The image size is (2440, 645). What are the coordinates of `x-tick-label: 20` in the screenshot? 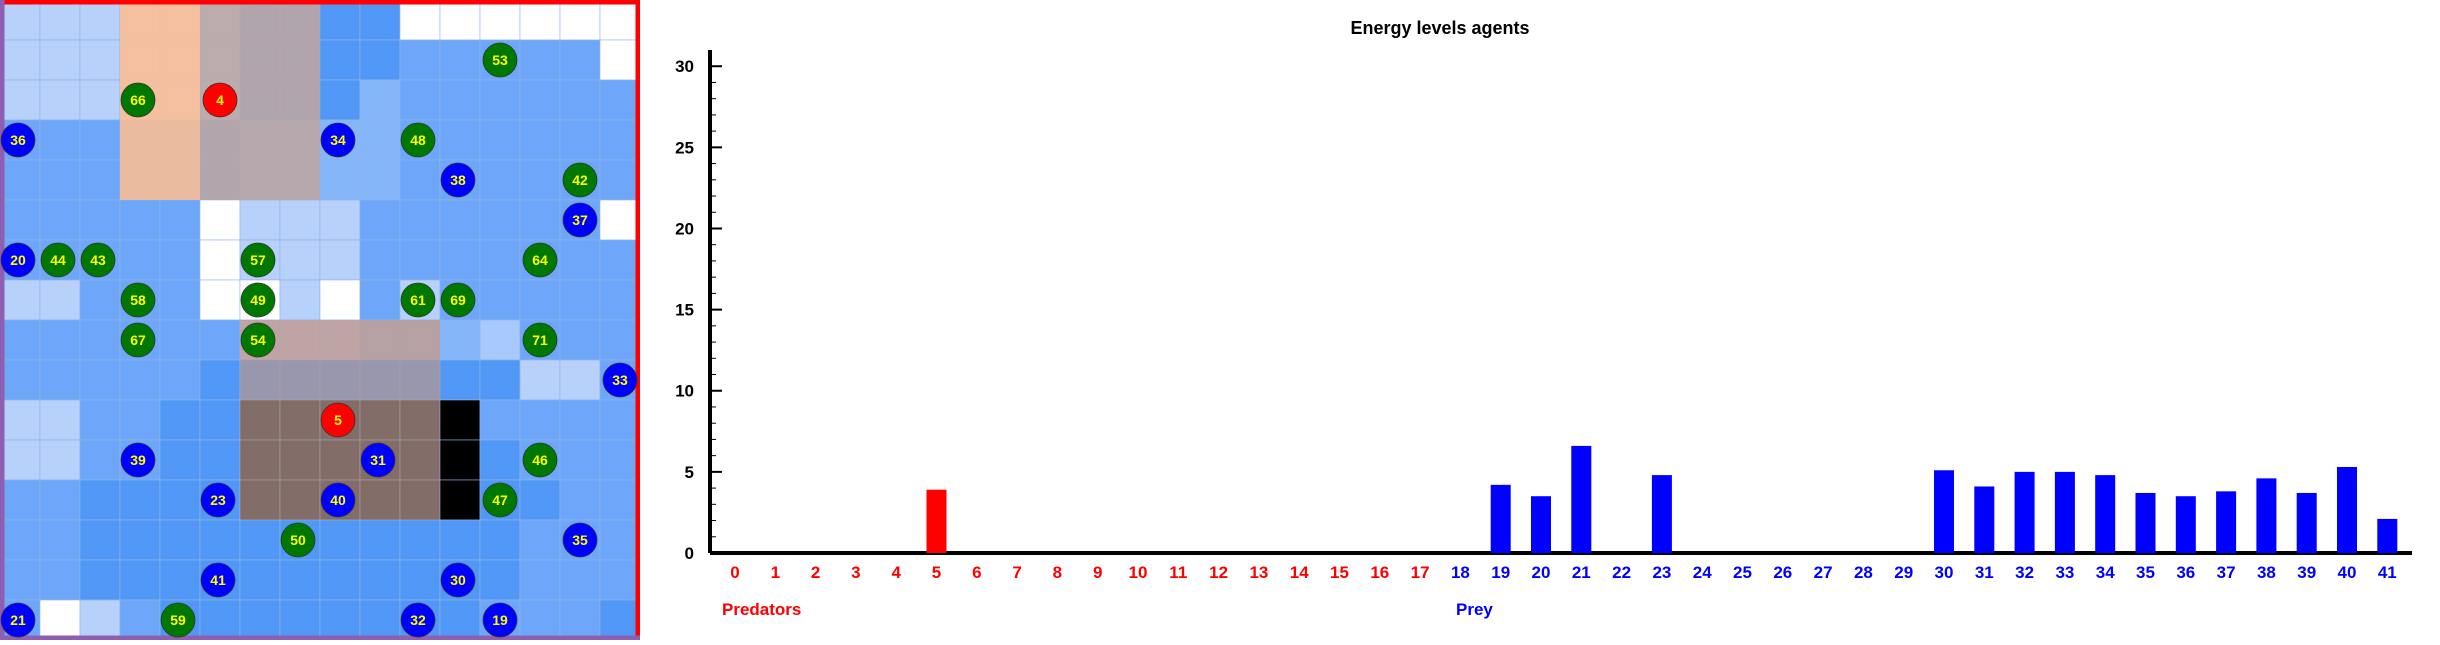 It's located at (1541, 572).